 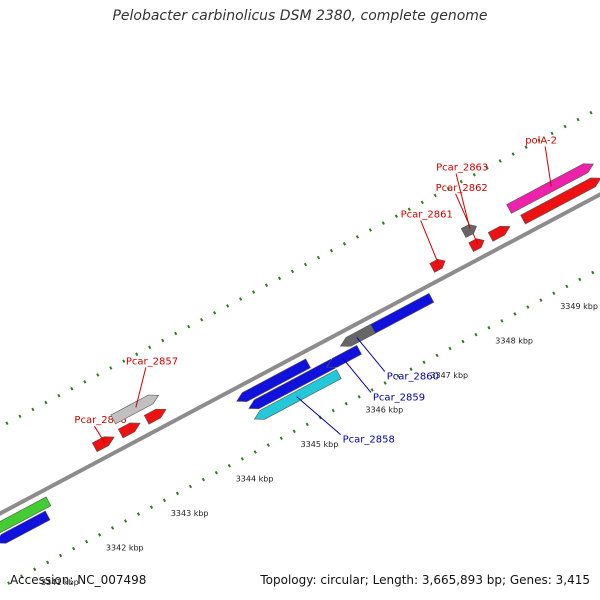 I want to click on gene-label: Pcar_2859, so click(x=399, y=397).